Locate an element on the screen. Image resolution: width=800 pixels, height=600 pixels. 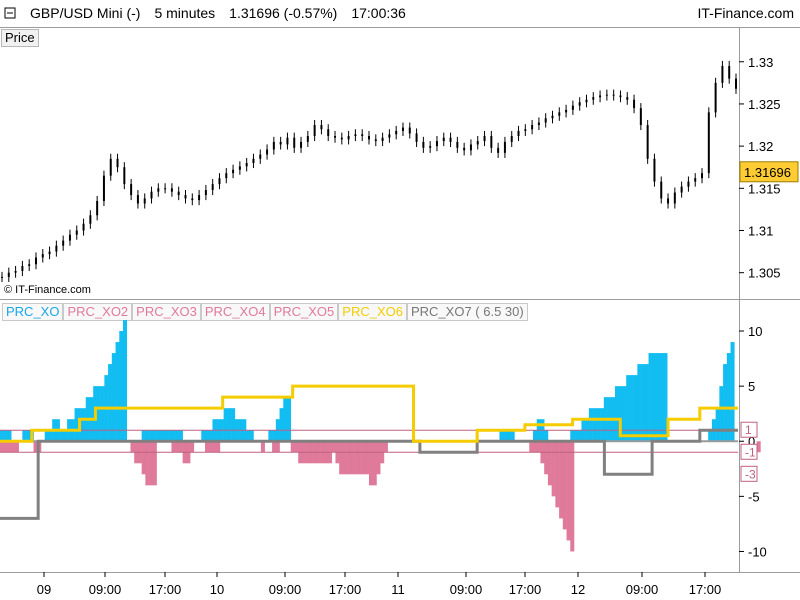
instrument-icon is located at coordinates (10, 12).